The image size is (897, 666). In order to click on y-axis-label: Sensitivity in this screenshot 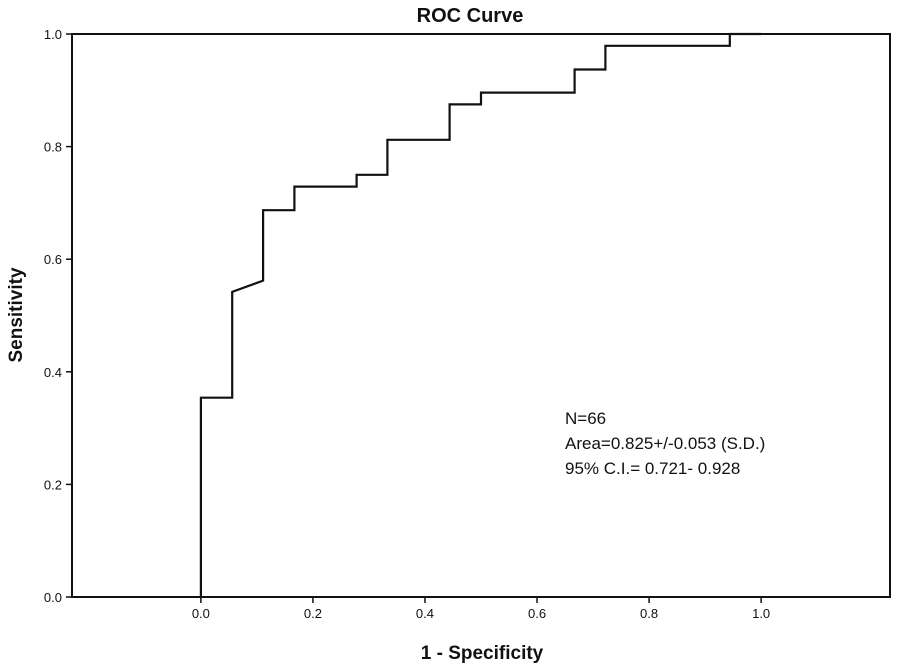, I will do `click(16, 314)`.